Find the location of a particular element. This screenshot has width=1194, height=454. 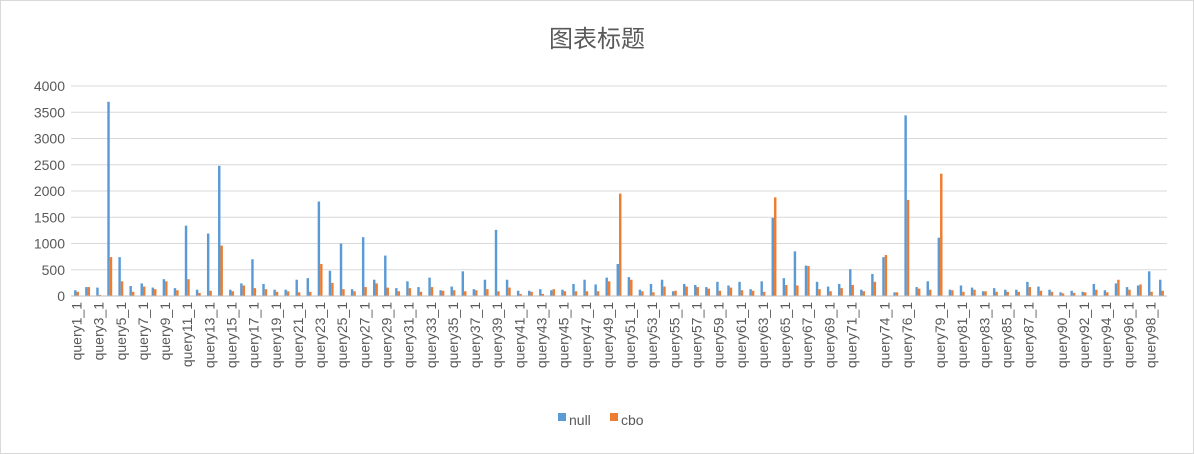

x-tick-label: query27_1 is located at coordinates (364, 335).